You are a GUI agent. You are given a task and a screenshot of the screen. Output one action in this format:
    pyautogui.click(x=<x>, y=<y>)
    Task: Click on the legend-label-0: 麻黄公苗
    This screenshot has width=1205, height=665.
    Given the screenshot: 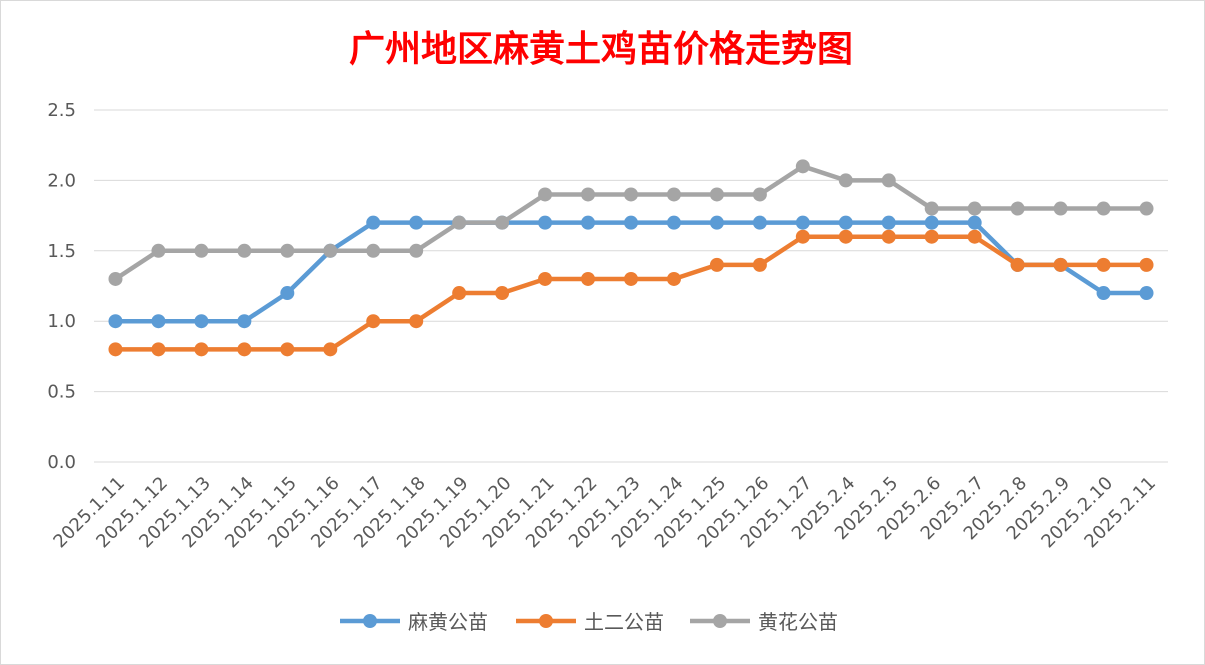 What is the action you would take?
    pyautogui.click(x=448, y=622)
    